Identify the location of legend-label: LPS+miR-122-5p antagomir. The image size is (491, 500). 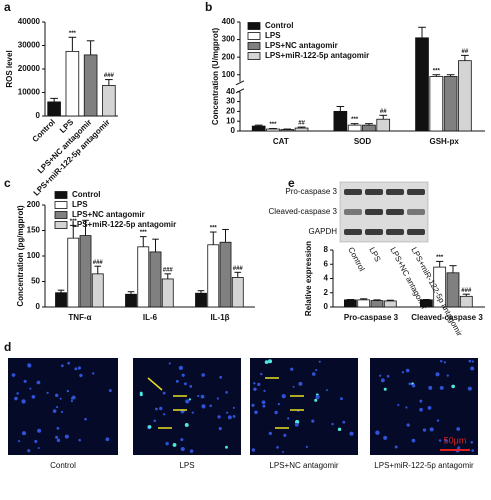
(124, 224).